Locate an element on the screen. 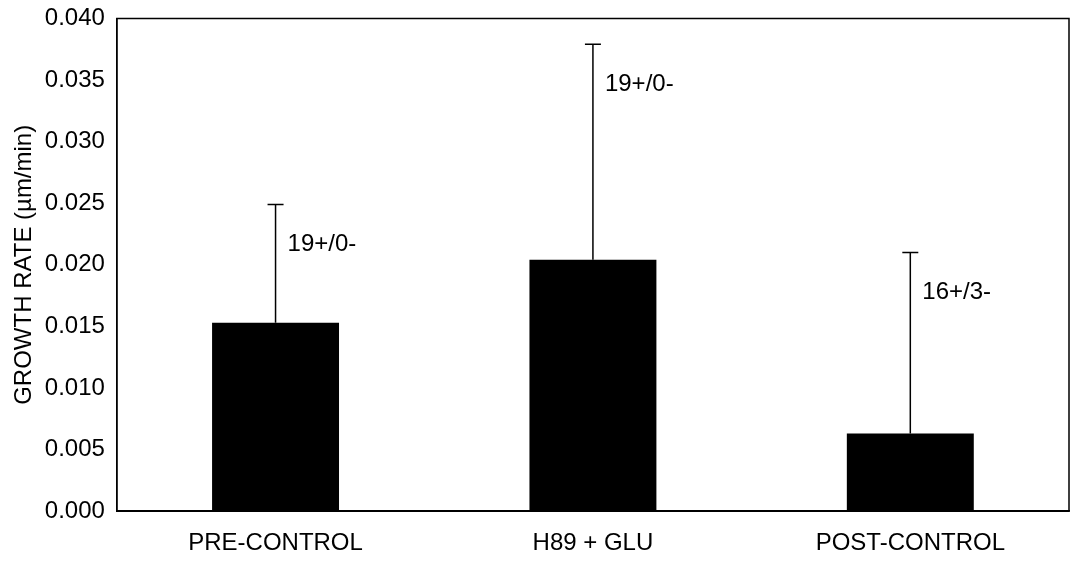  annotation: 16+/3- is located at coordinates (957, 291).